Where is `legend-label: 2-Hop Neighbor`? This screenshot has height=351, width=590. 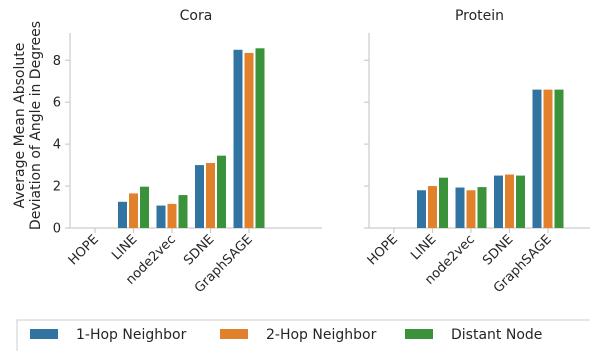 legend-label: 2-Hop Neighbor is located at coordinates (321, 335).